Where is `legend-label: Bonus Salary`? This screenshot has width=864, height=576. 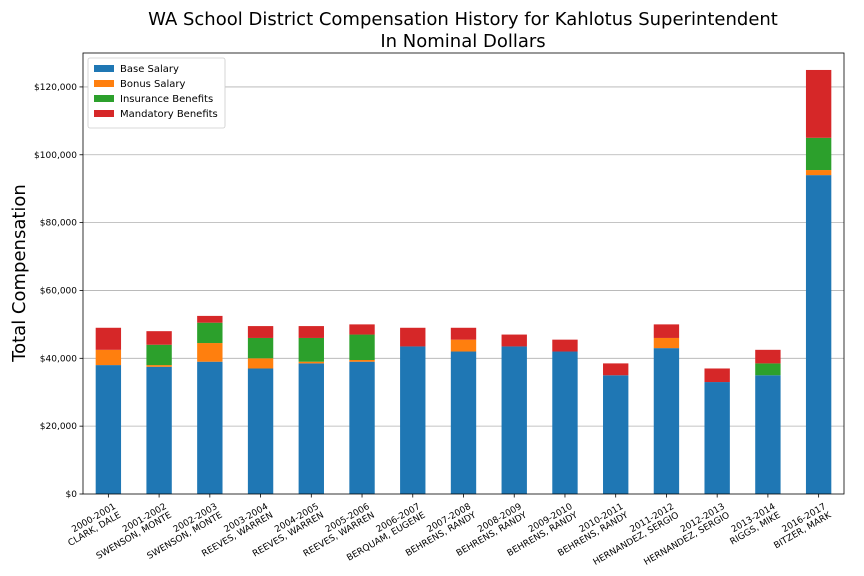 legend-label: Bonus Salary is located at coordinates (153, 84).